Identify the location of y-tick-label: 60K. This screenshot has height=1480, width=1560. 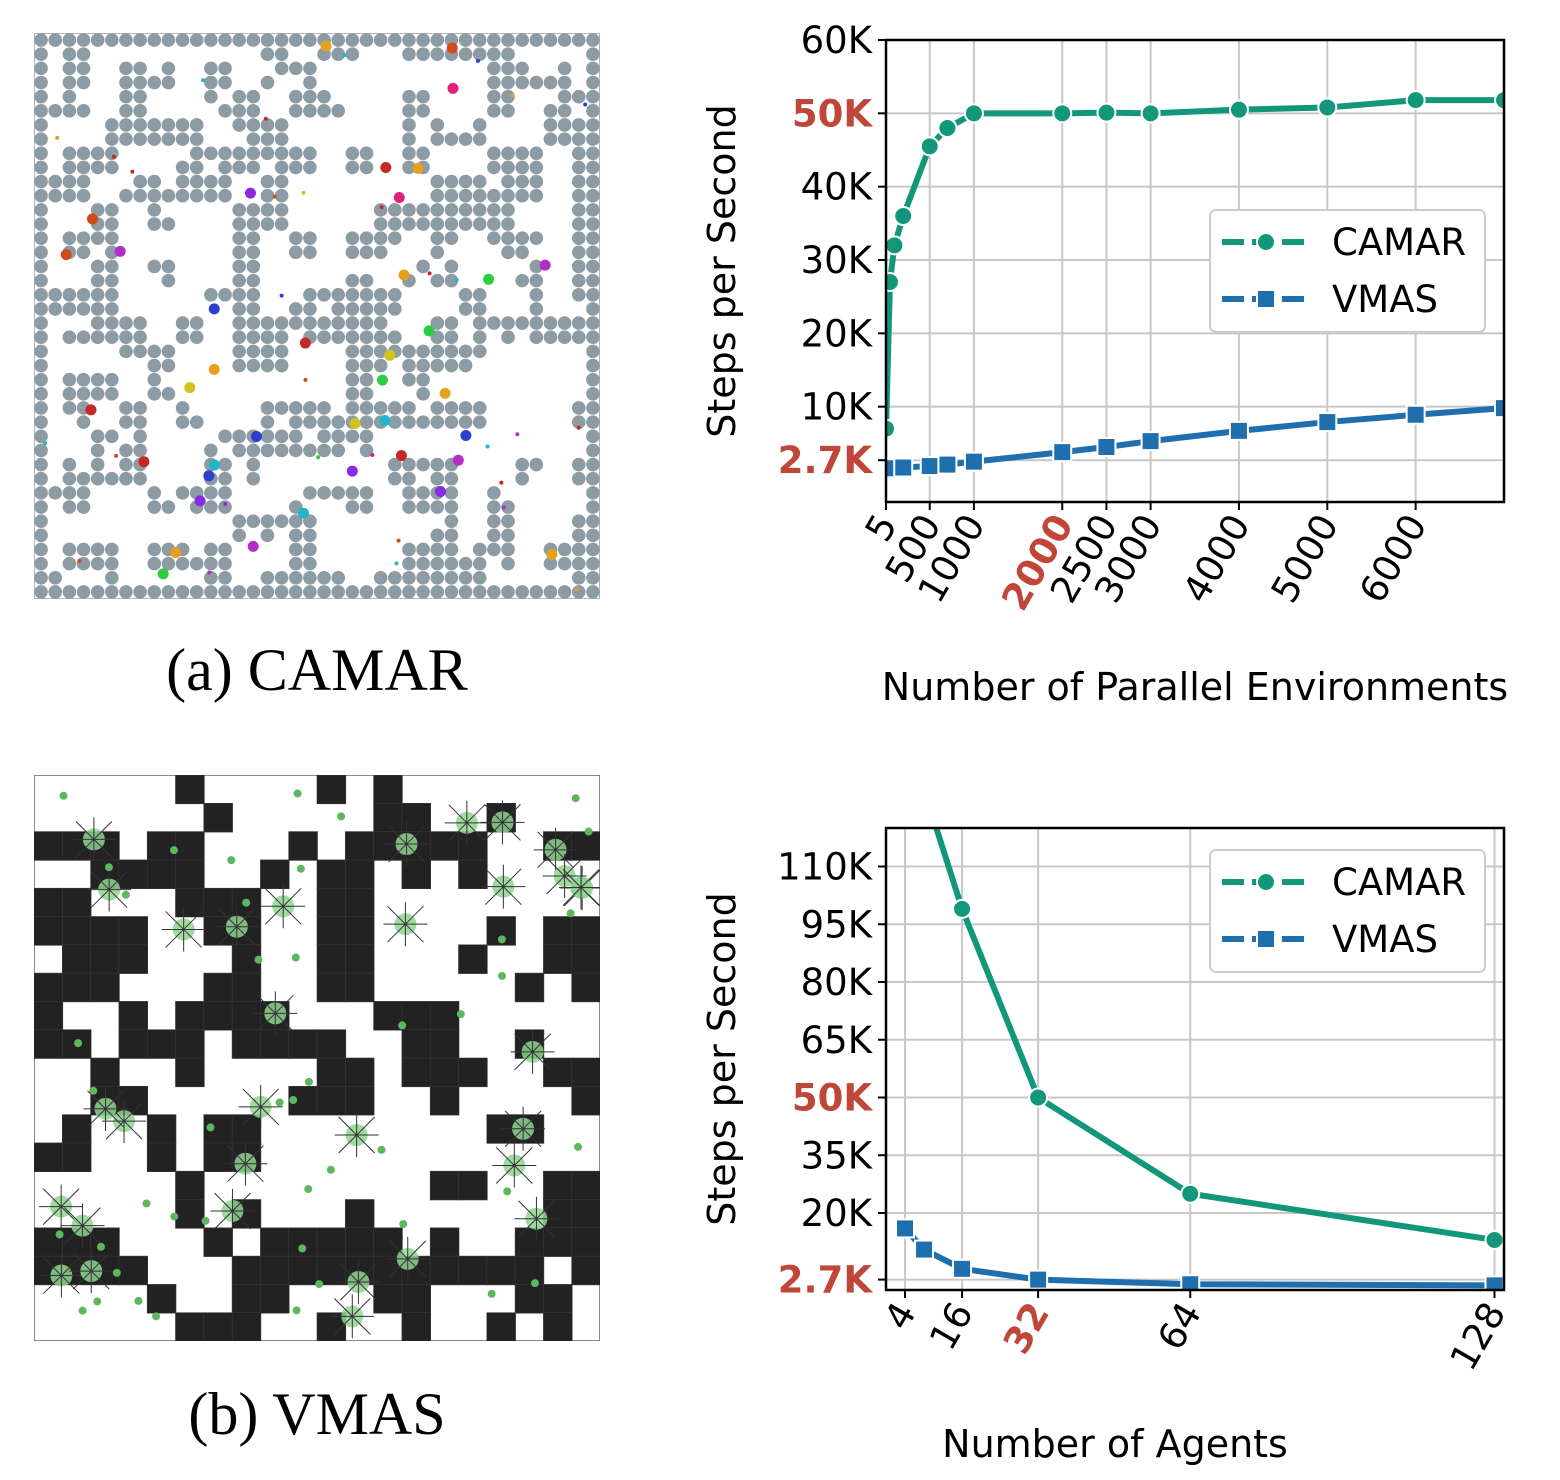
(837, 40).